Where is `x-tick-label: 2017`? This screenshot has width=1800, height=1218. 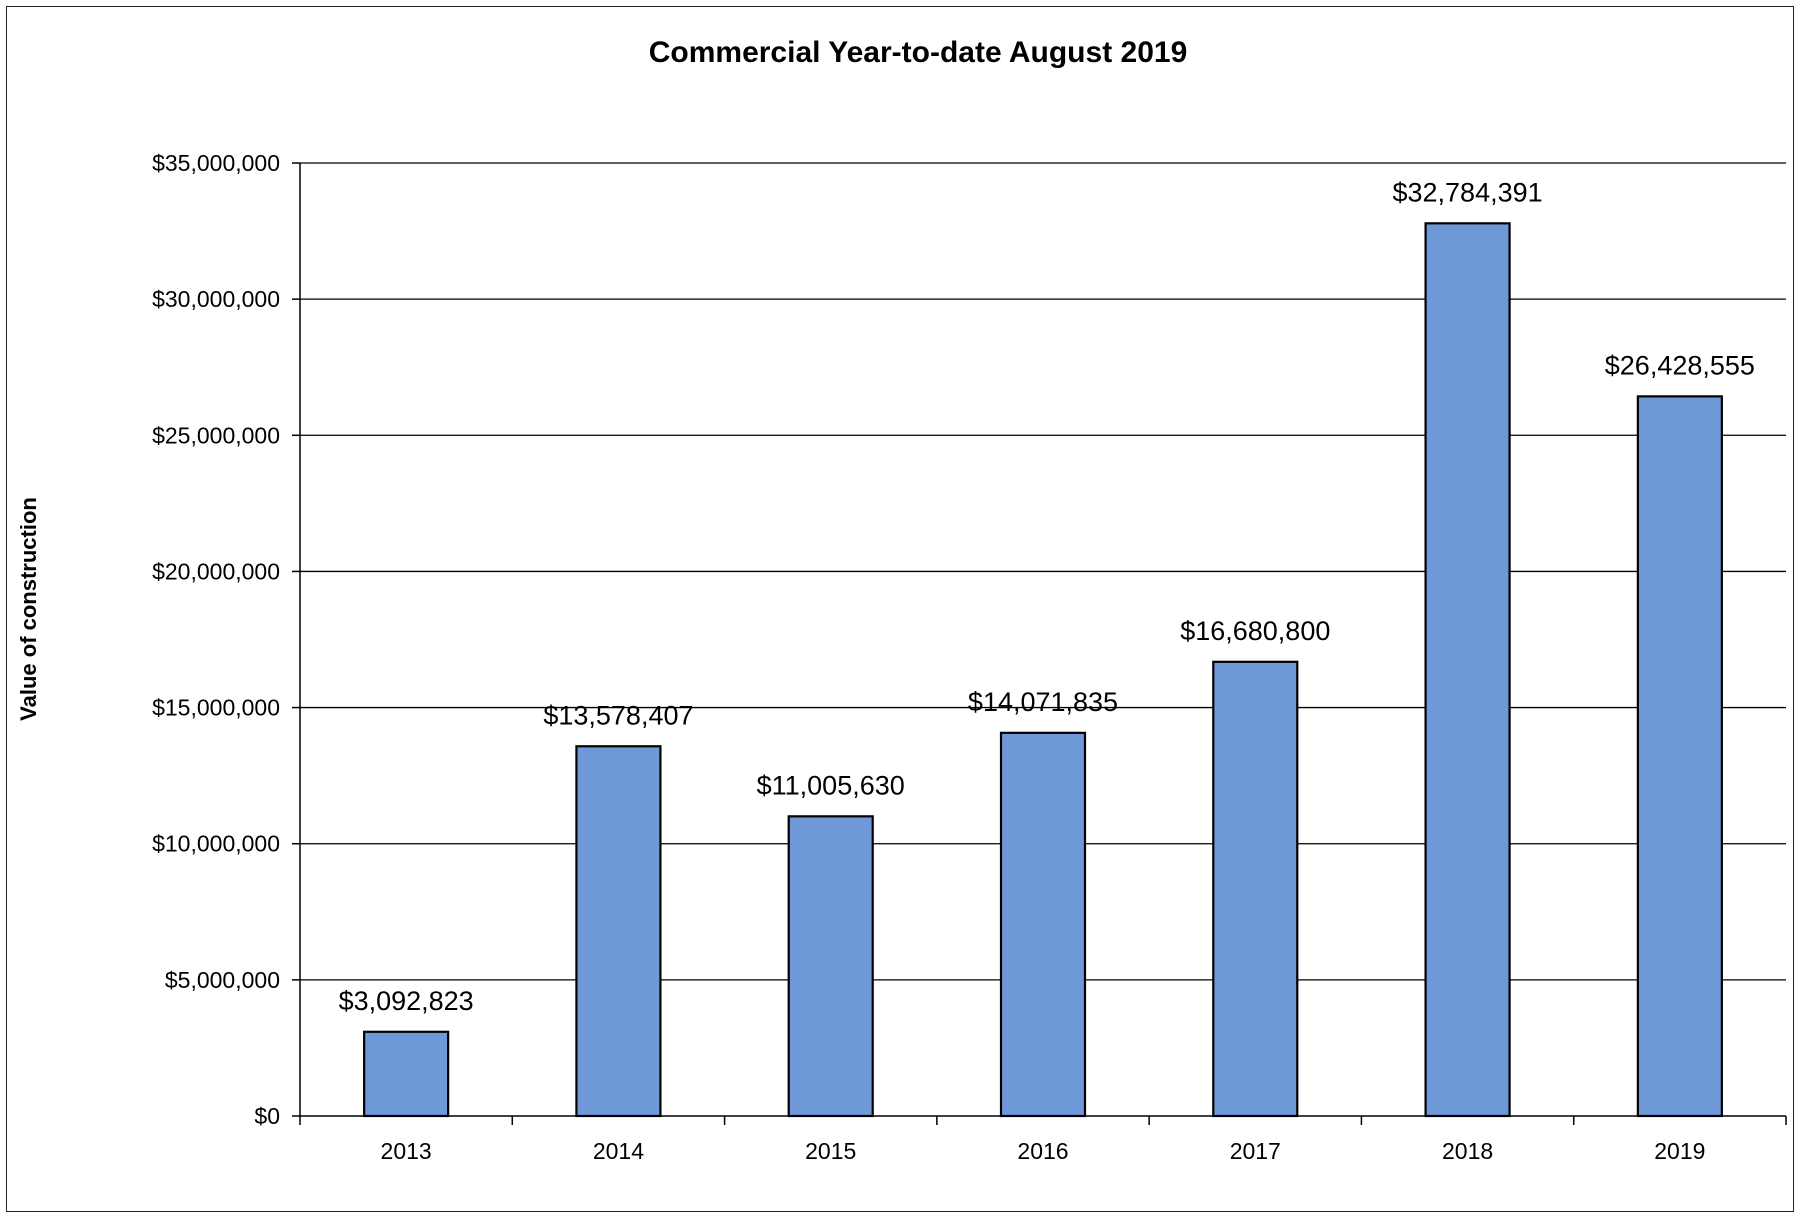
x-tick-label: 2017 is located at coordinates (1255, 1151).